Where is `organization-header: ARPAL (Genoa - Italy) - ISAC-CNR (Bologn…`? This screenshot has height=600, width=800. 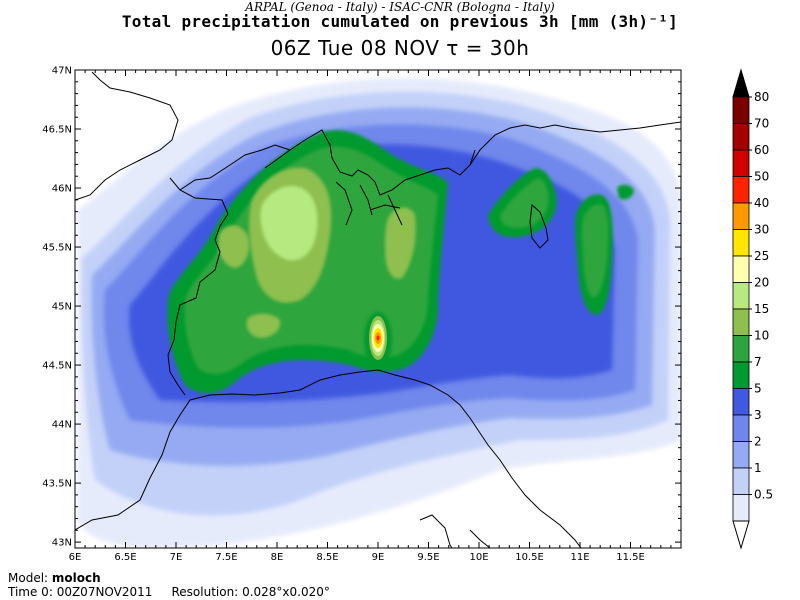
organization-header: ARPAL (Genoa - Italy) - ISAC-CNR (Bologn… is located at coordinates (400, 7).